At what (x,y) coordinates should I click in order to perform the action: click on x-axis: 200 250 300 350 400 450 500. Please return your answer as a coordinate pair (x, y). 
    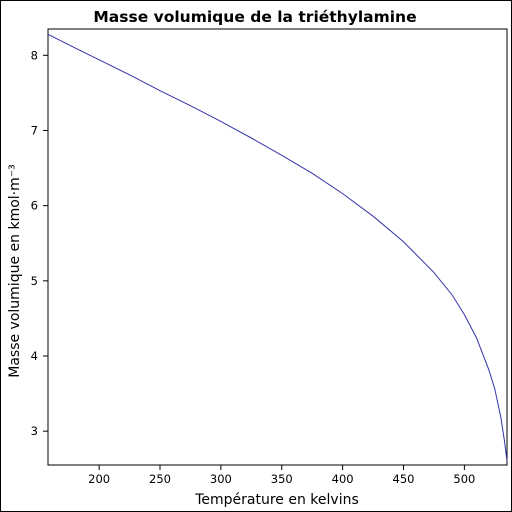
    Looking at the image, I should click on (281, 475).